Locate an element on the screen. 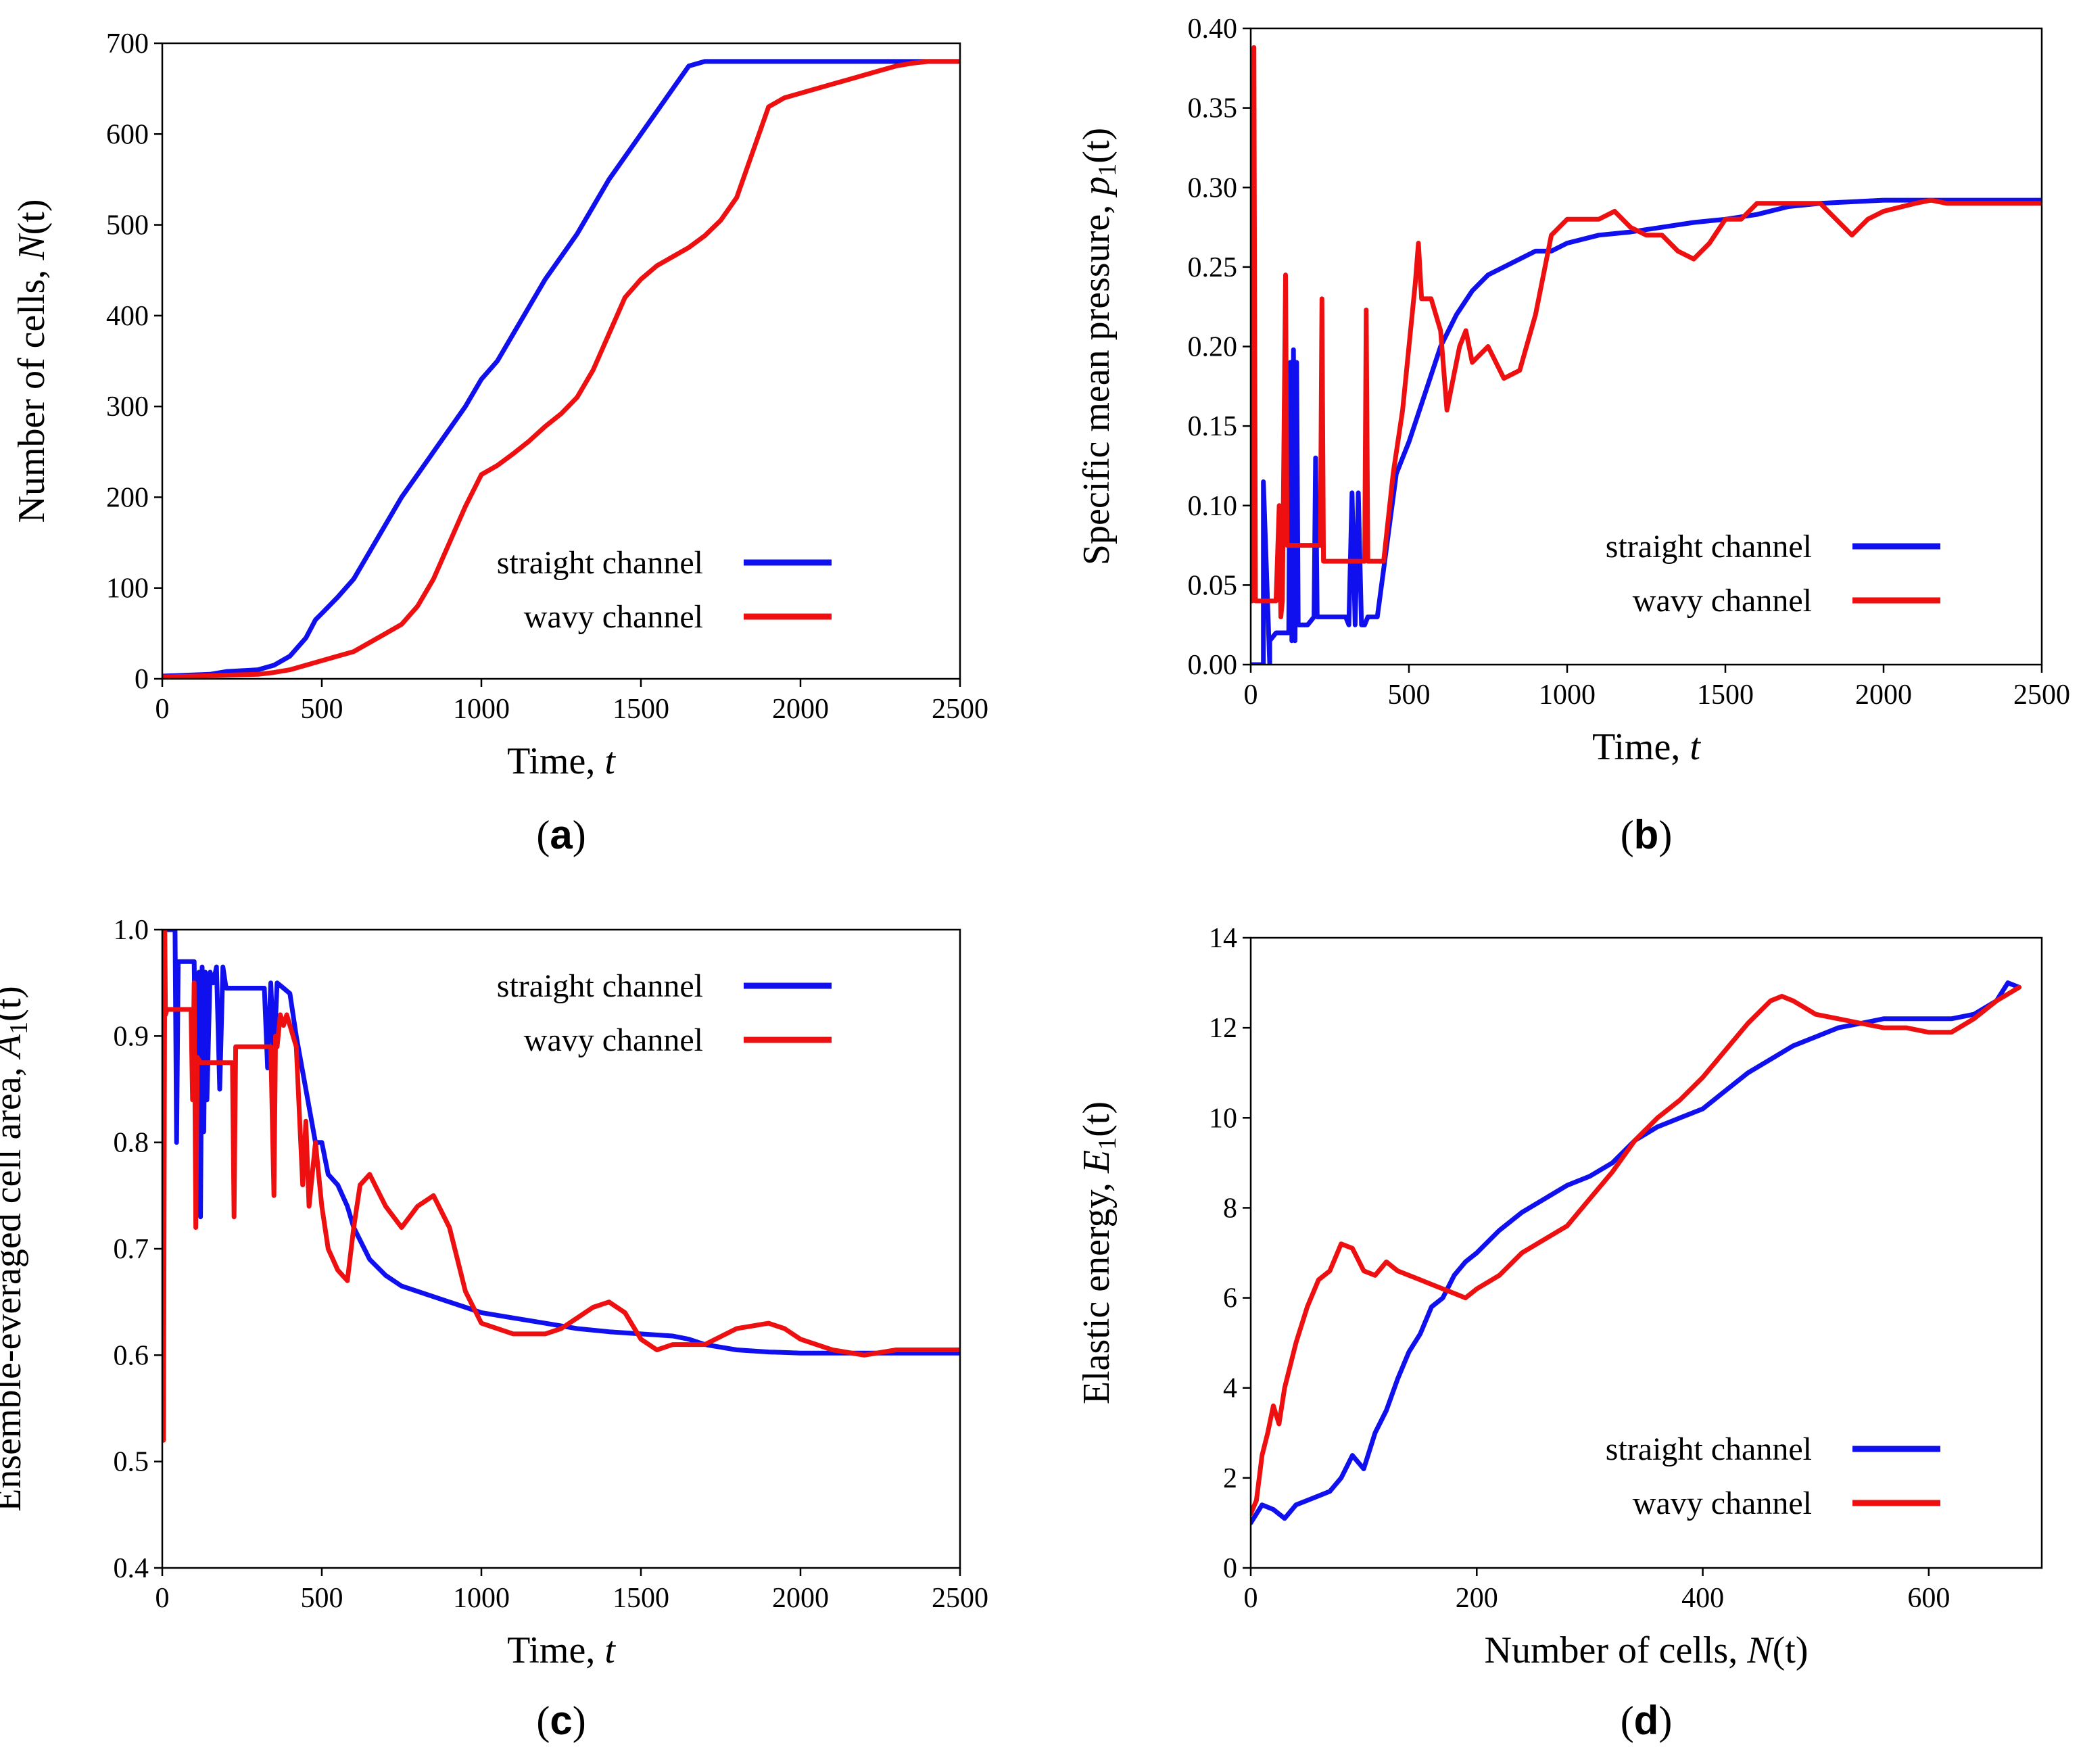  panel-label: (c) is located at coordinates (560, 1720).